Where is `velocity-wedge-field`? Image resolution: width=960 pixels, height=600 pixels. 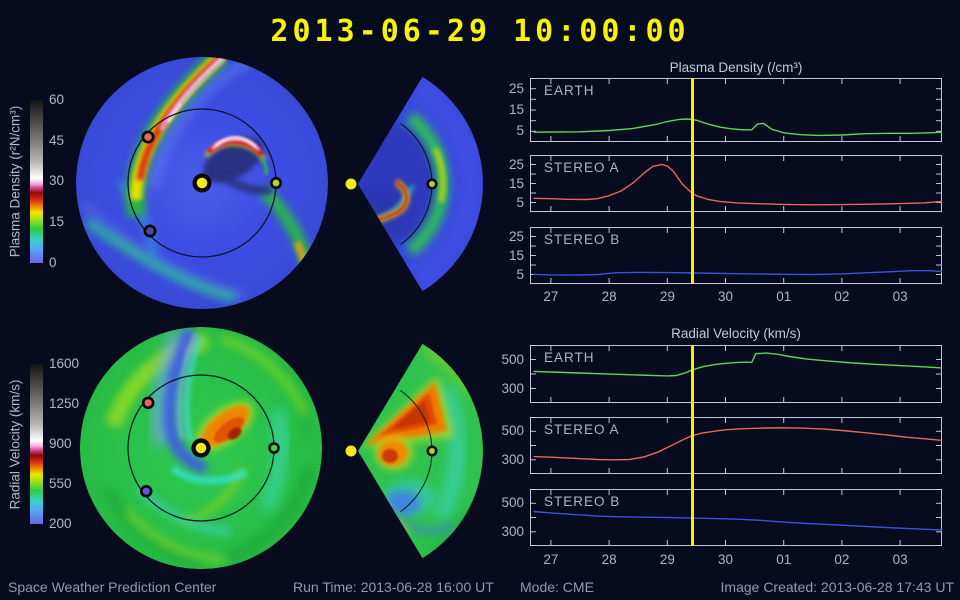 velocity-wedge-field is located at coordinates (421, 451).